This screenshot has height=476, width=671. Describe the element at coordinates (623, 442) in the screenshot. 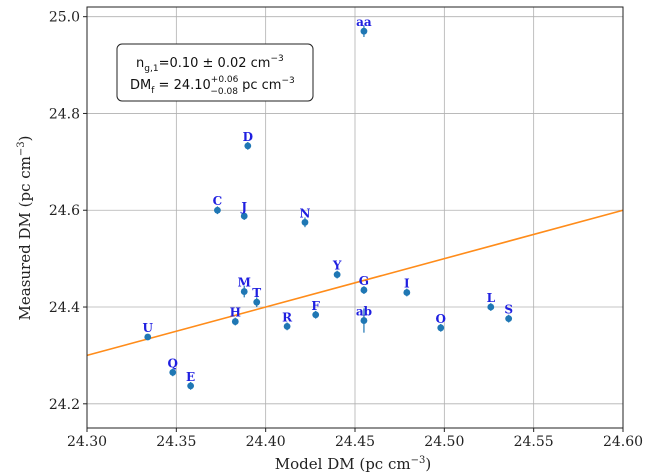

I see `x-tick-label: 24.60` at that location.